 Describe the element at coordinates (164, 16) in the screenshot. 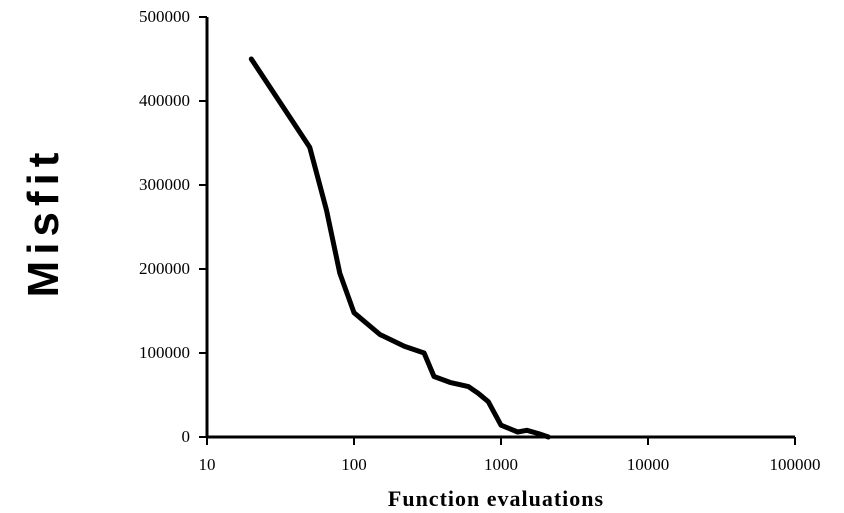

I see `y-tick-label: 500000` at that location.